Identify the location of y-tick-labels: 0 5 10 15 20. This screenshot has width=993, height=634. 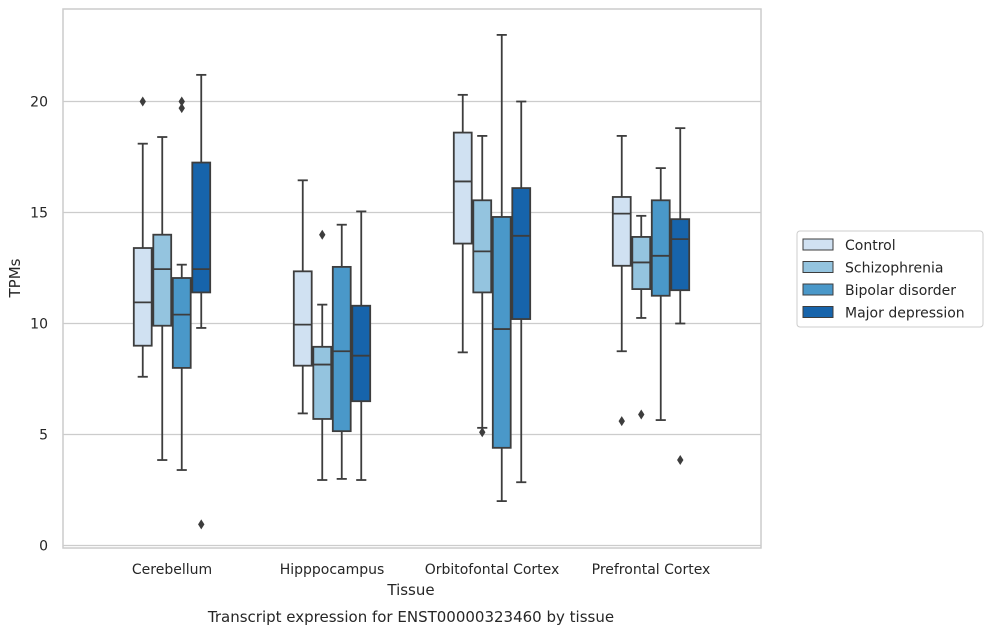
(39, 325).